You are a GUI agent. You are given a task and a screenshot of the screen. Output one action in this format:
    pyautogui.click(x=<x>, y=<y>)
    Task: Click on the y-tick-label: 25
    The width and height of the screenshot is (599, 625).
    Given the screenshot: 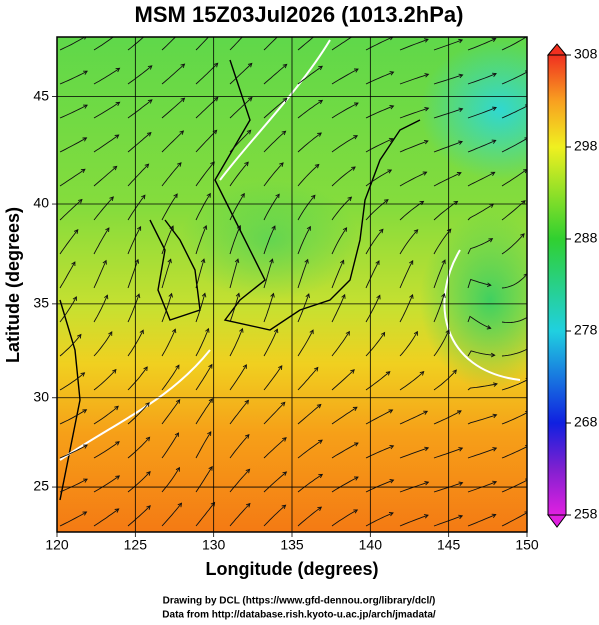 What is the action you would take?
    pyautogui.click(x=41, y=486)
    